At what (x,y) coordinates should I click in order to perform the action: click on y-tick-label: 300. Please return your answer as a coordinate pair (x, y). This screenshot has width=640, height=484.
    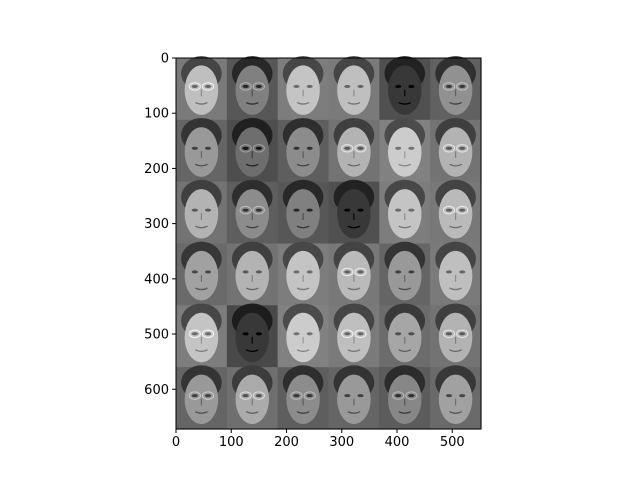
    Looking at the image, I should click on (156, 224).